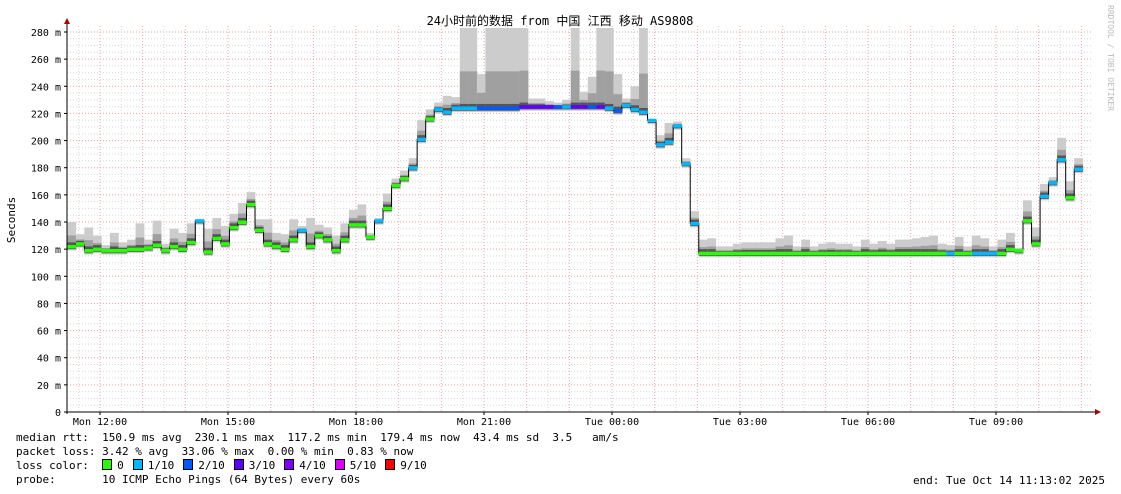 The width and height of the screenshot is (1121, 494). Describe the element at coordinates (413, 465) in the screenshot. I see `loss-color-label: 9/10` at that location.